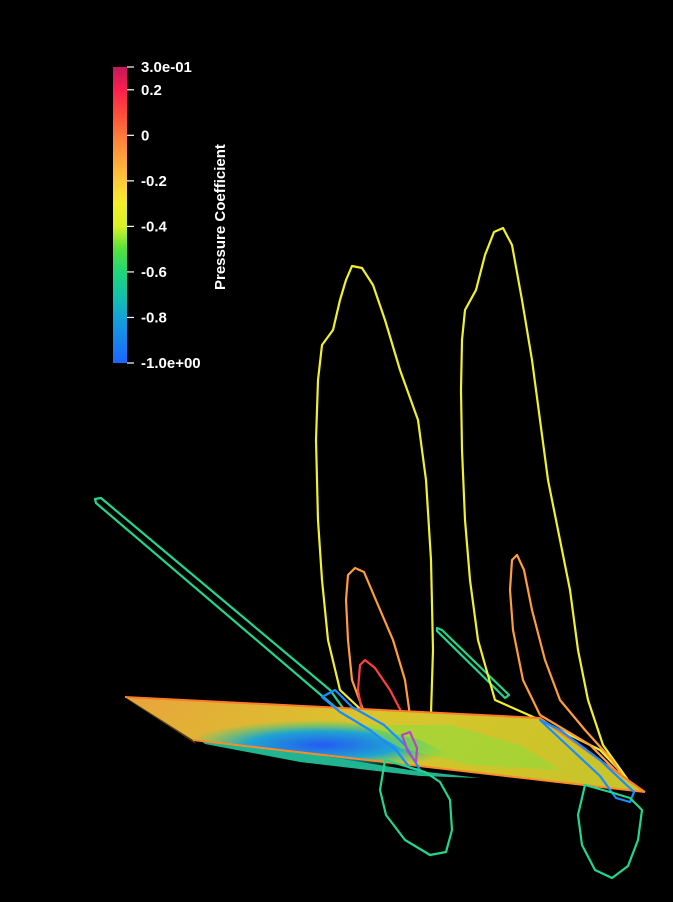  I want to click on iso-line-green-below-left, so click(416, 807).